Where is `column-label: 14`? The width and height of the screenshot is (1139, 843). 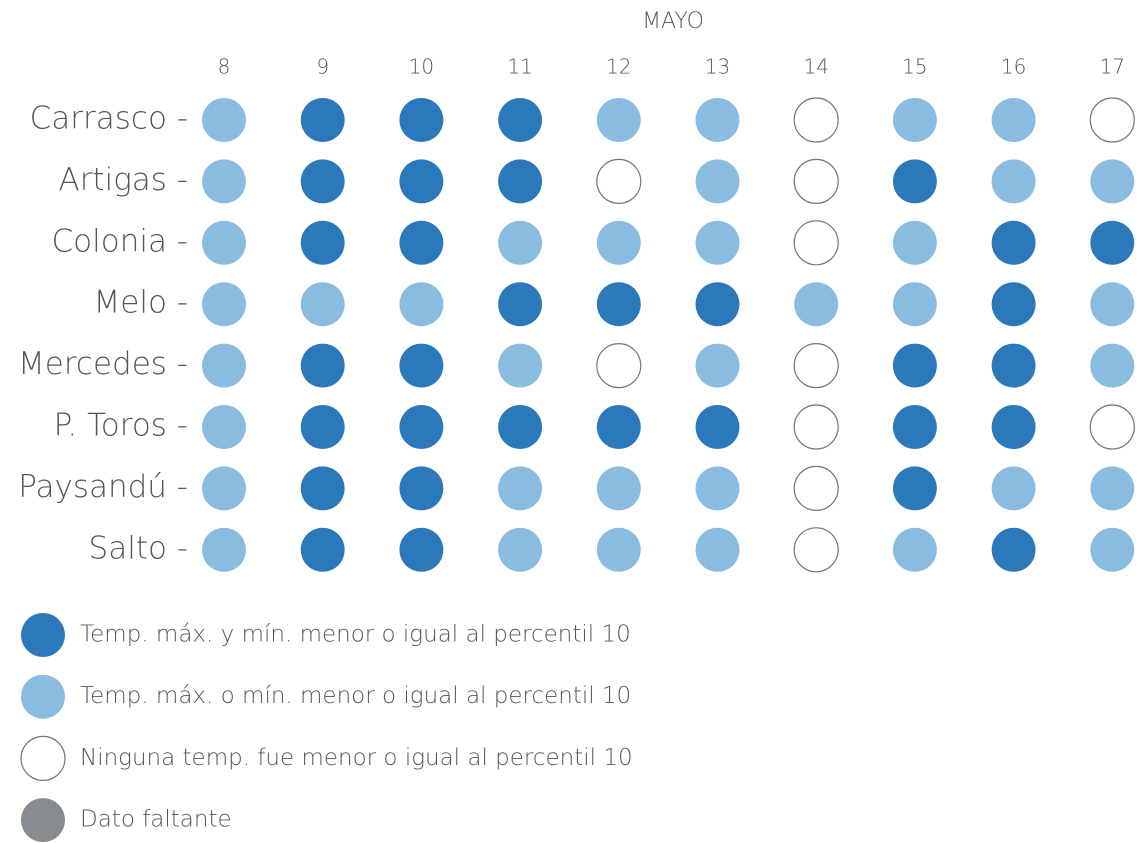
column-label: 14 is located at coordinates (815, 67).